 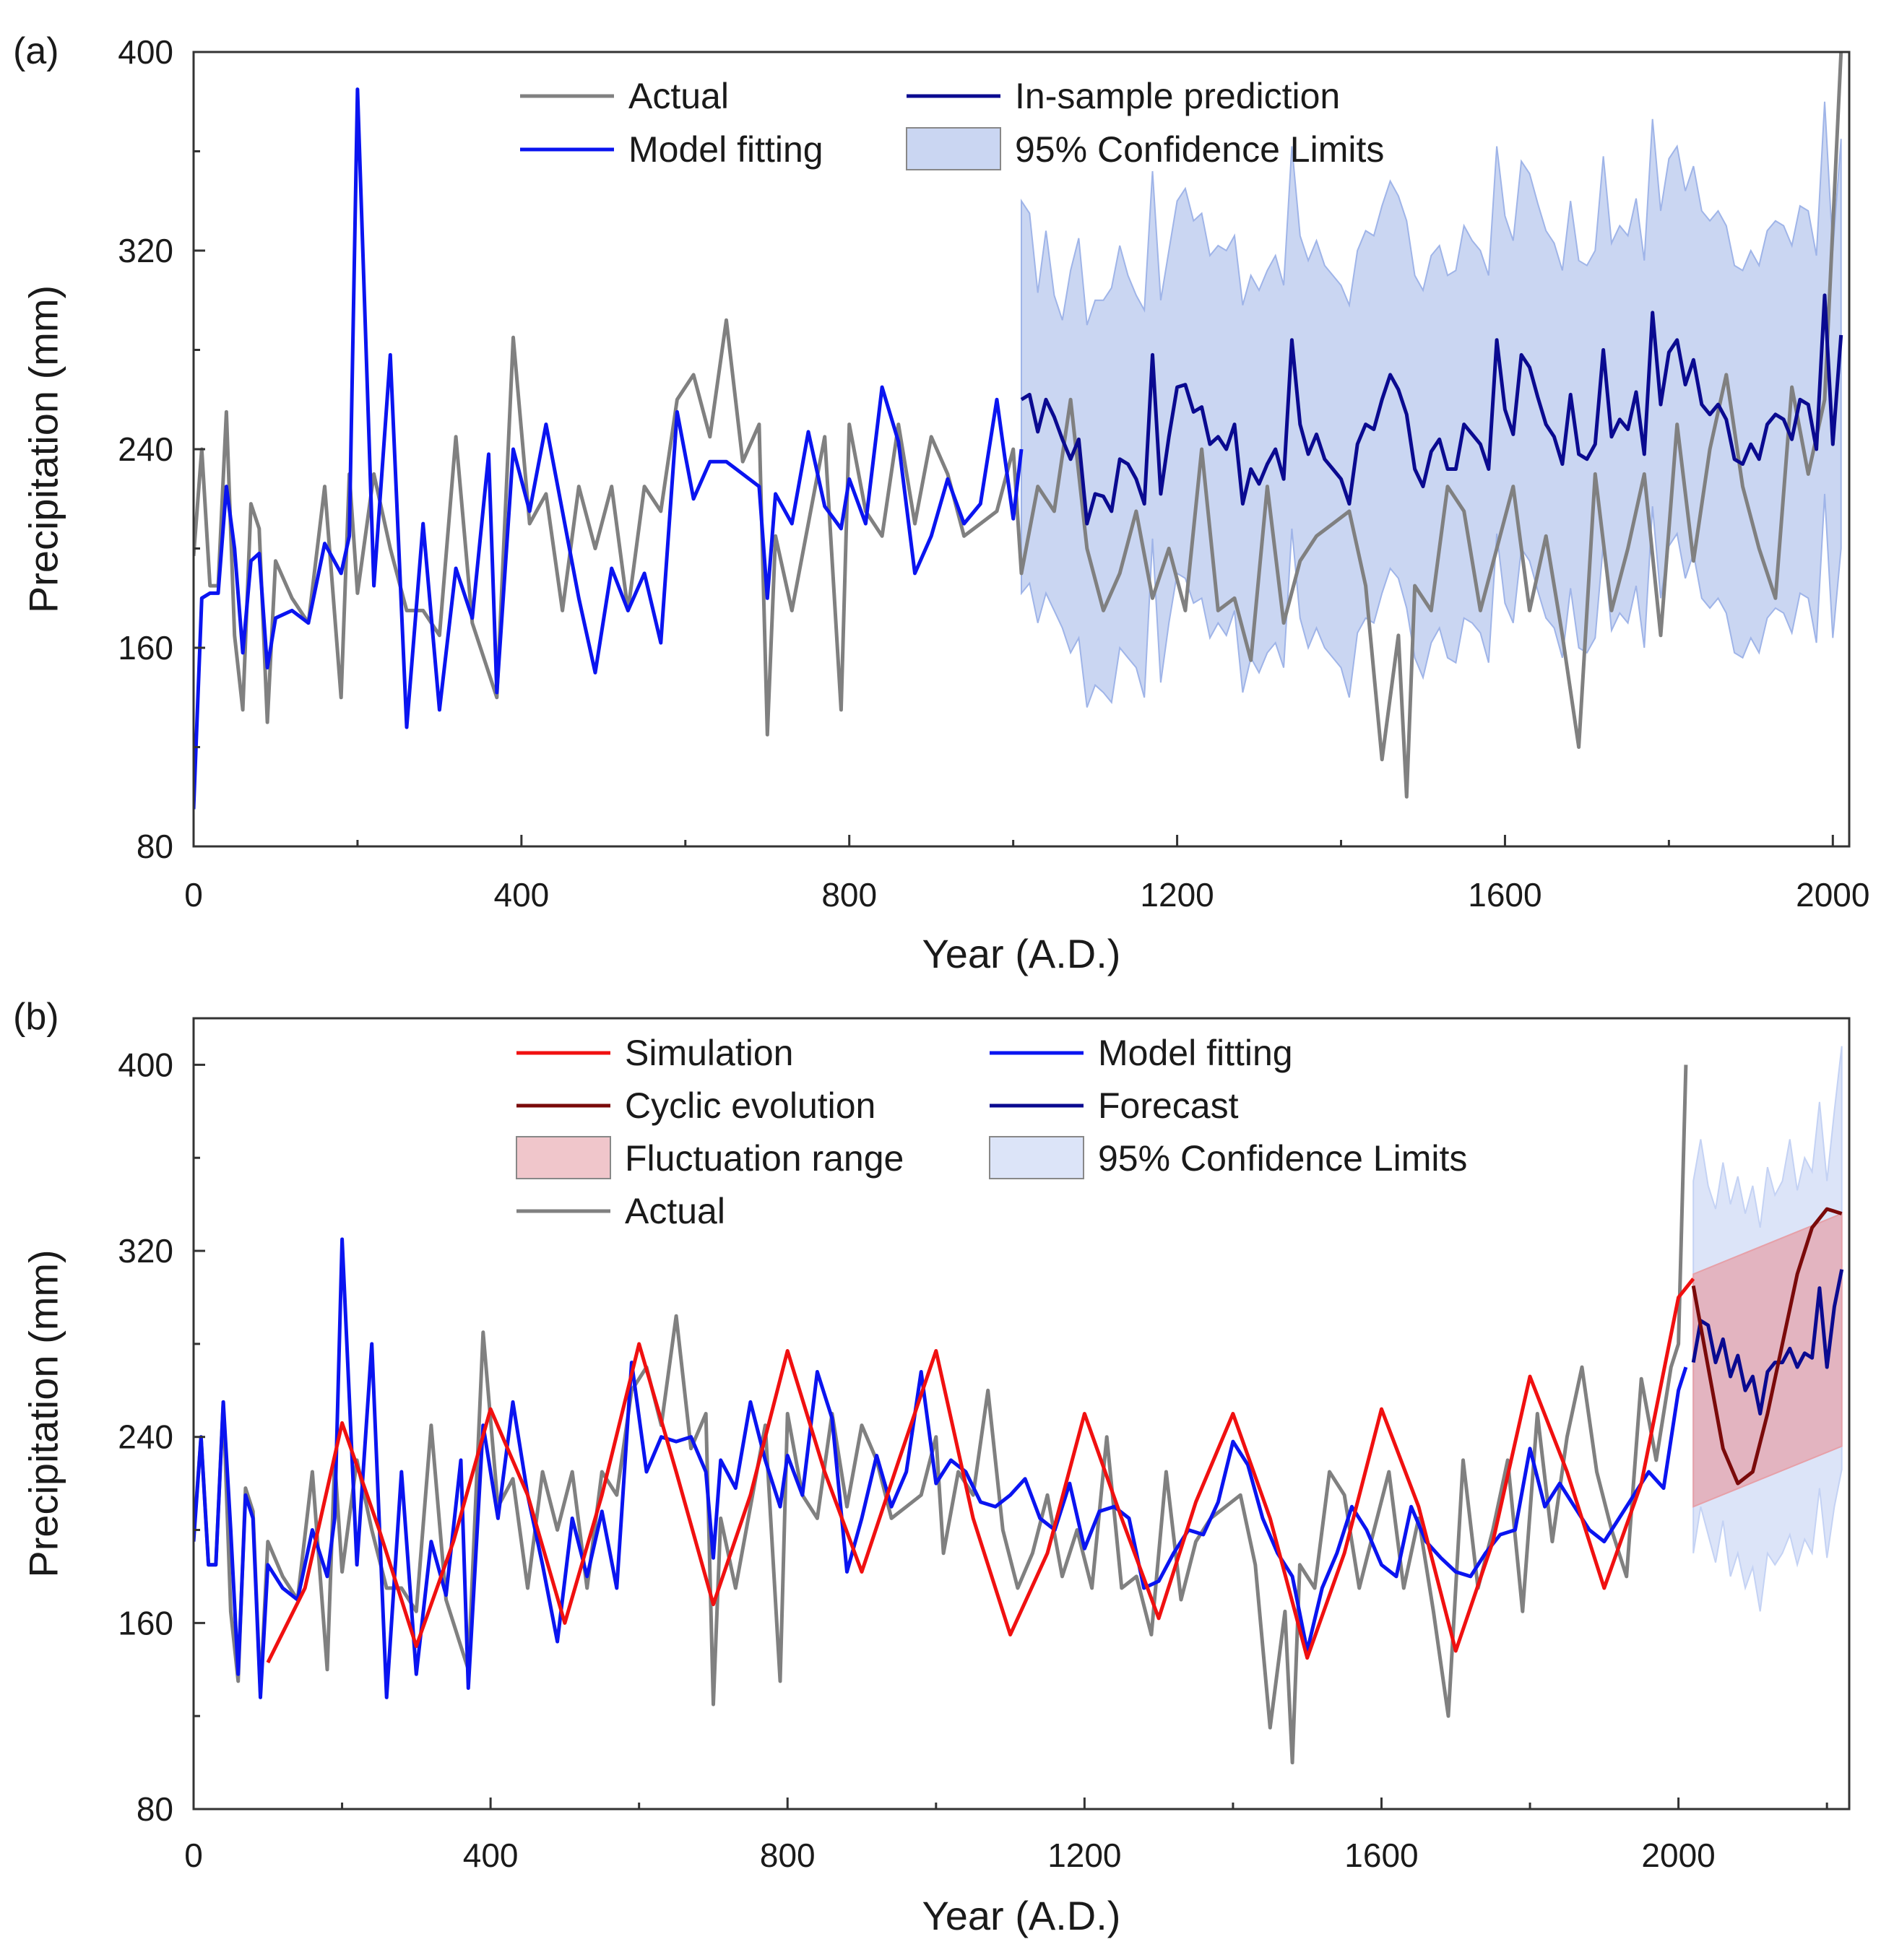 What do you see at coordinates (193, 1855) in the screenshot?
I see `x-tick-label: 0` at bounding box center [193, 1855].